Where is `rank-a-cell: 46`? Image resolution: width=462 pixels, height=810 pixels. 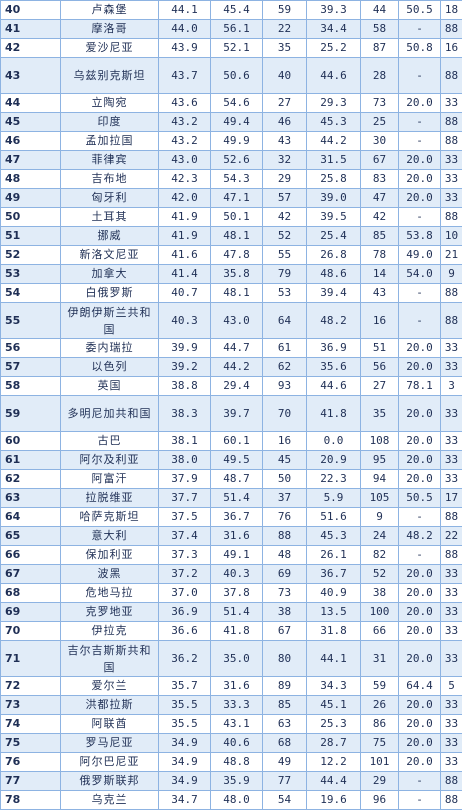
rank-a-cell: 46 is located at coordinates (285, 122).